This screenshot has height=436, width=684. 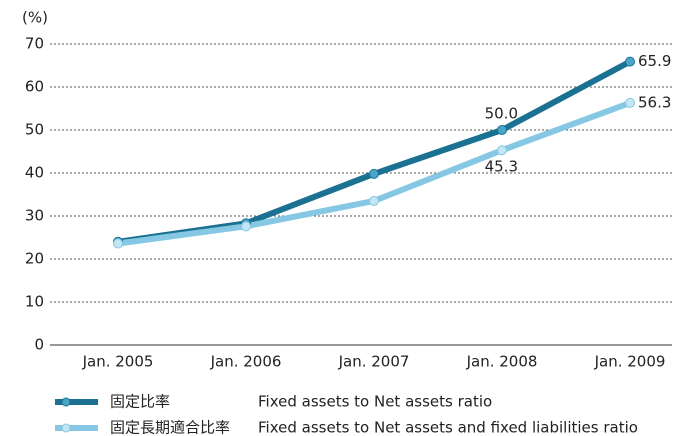 What do you see at coordinates (170, 427) in the screenshot?
I see `legend-label: 固定長期適合比率` at bounding box center [170, 427].